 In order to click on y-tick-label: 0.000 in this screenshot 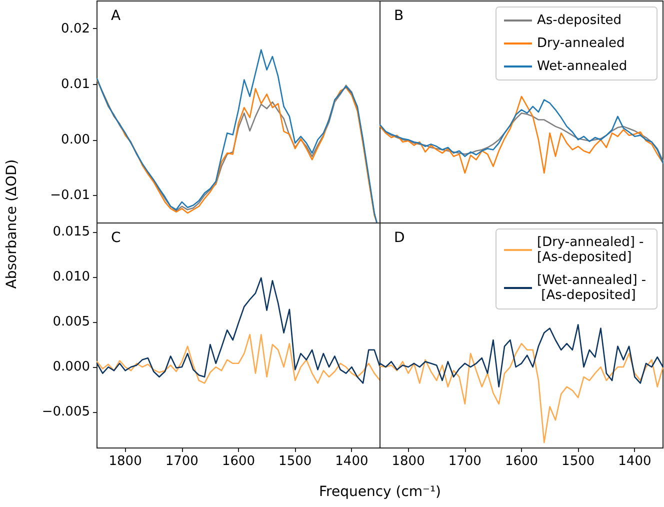, I will do `click(71, 367)`.